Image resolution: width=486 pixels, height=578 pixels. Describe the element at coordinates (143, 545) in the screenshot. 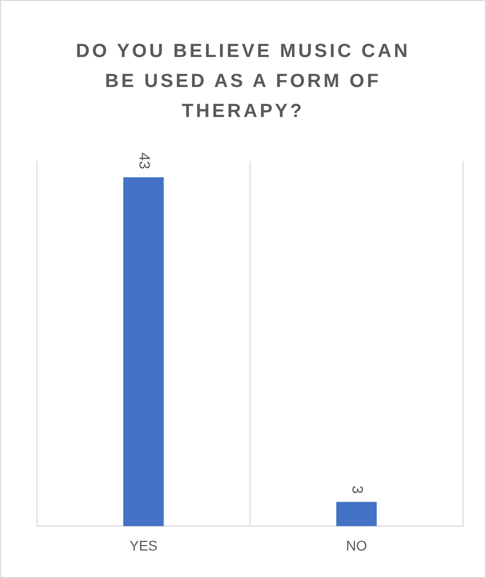

I see `x-tick-label: YES` at that location.